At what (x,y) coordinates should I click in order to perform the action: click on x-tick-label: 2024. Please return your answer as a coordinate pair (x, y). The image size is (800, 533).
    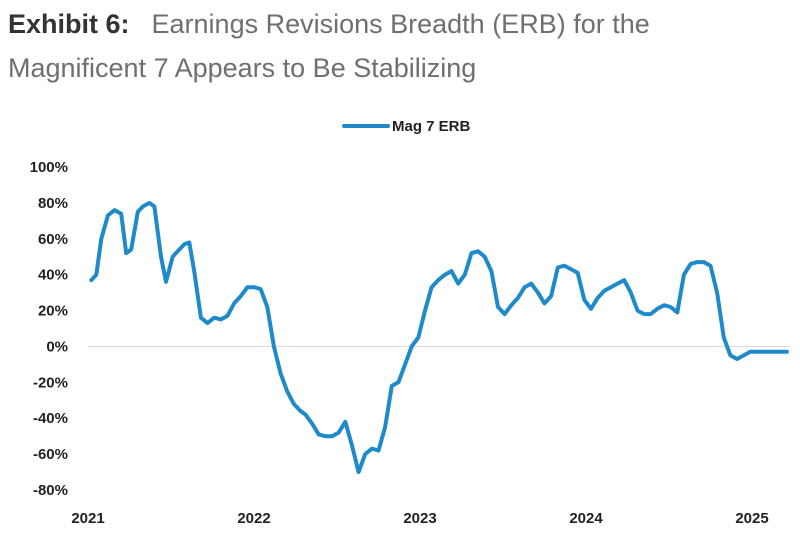
    Looking at the image, I should click on (586, 518).